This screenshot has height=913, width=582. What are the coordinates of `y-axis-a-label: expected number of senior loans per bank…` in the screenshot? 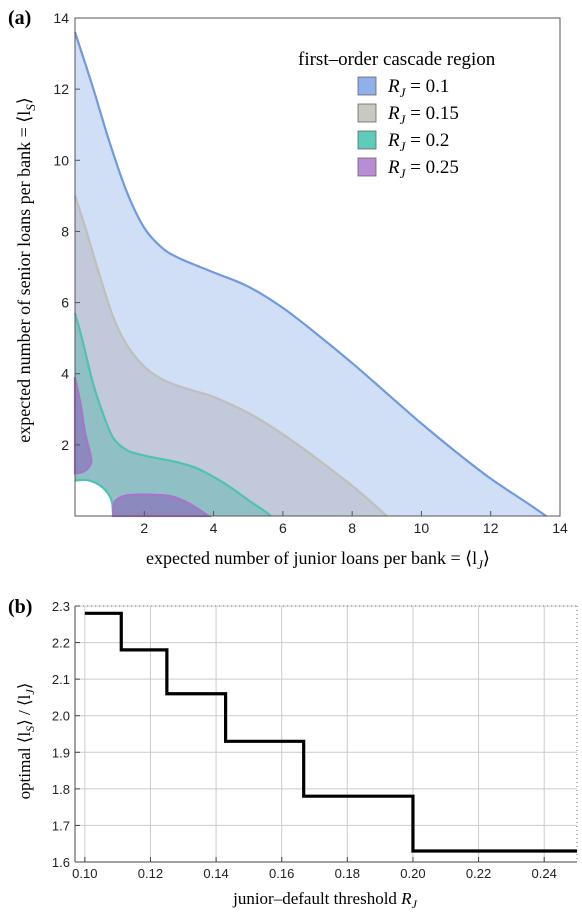 It's located at (26, 270).